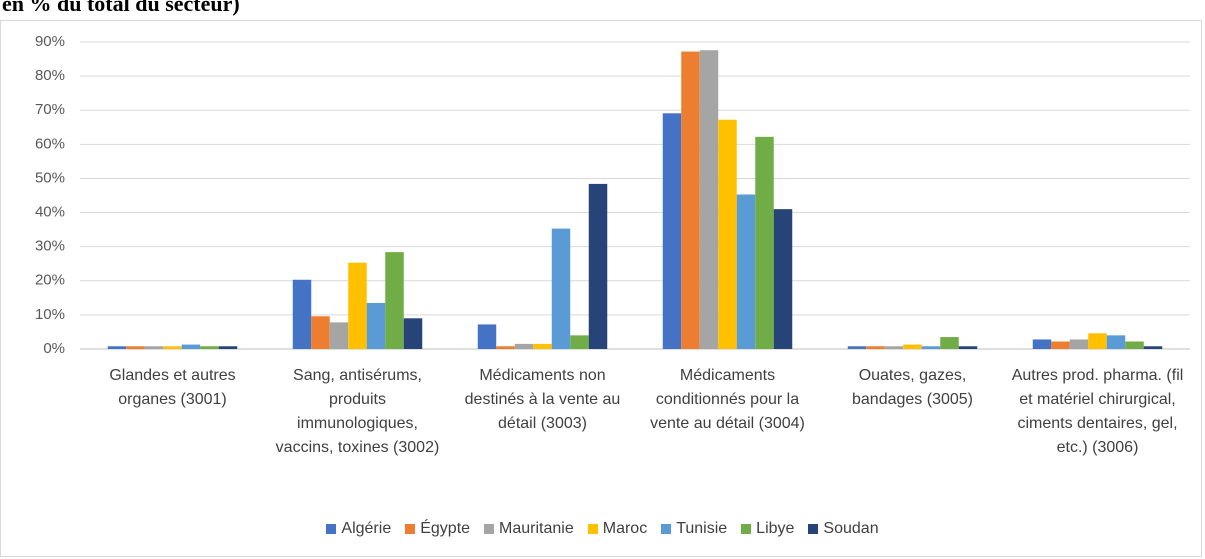 This screenshot has height=559, width=1205. I want to click on y-tick-label: 10%, so click(50, 314).